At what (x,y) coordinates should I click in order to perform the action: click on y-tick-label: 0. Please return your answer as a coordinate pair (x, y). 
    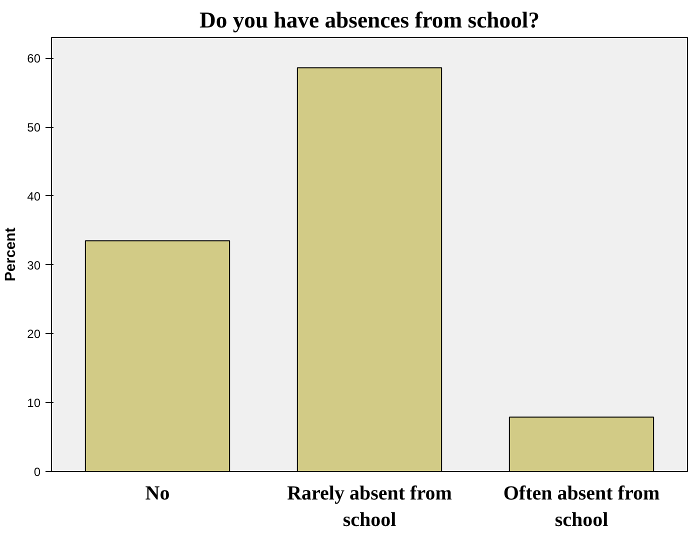
    Looking at the image, I should click on (37, 472).